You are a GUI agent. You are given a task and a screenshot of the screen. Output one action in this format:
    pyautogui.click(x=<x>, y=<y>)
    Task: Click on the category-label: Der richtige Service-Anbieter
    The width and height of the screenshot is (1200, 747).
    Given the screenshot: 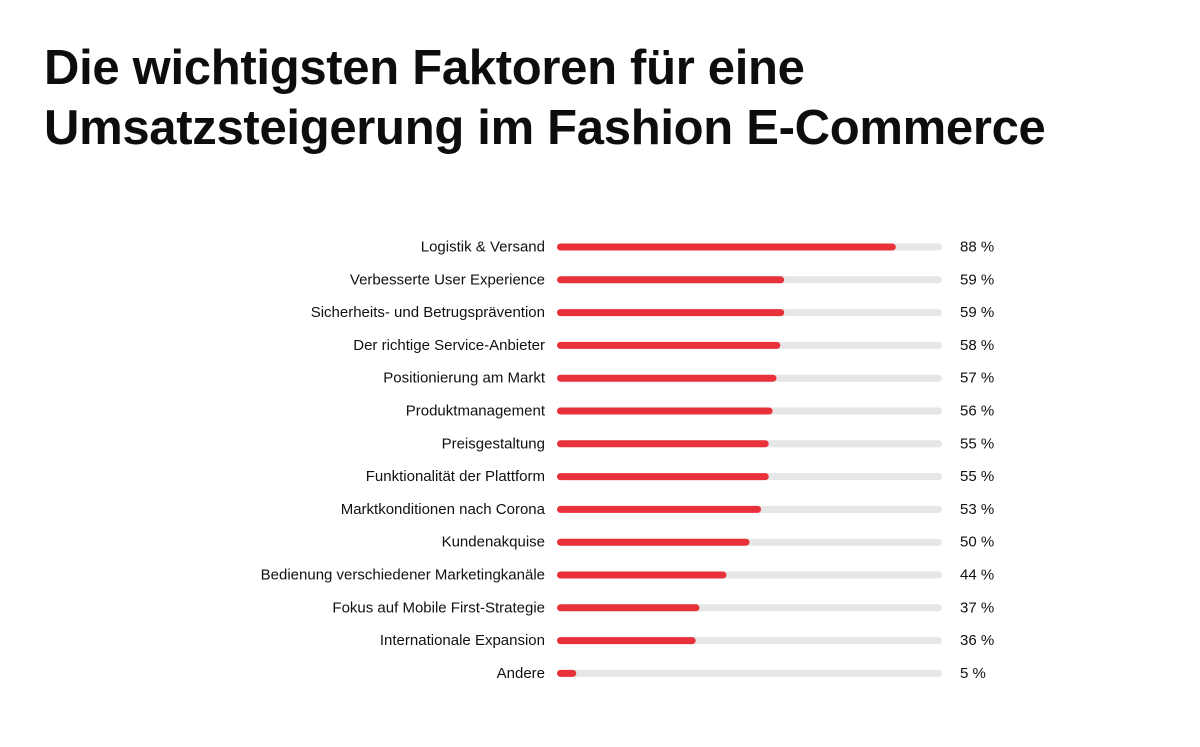 What is the action you would take?
    pyautogui.click(x=449, y=345)
    